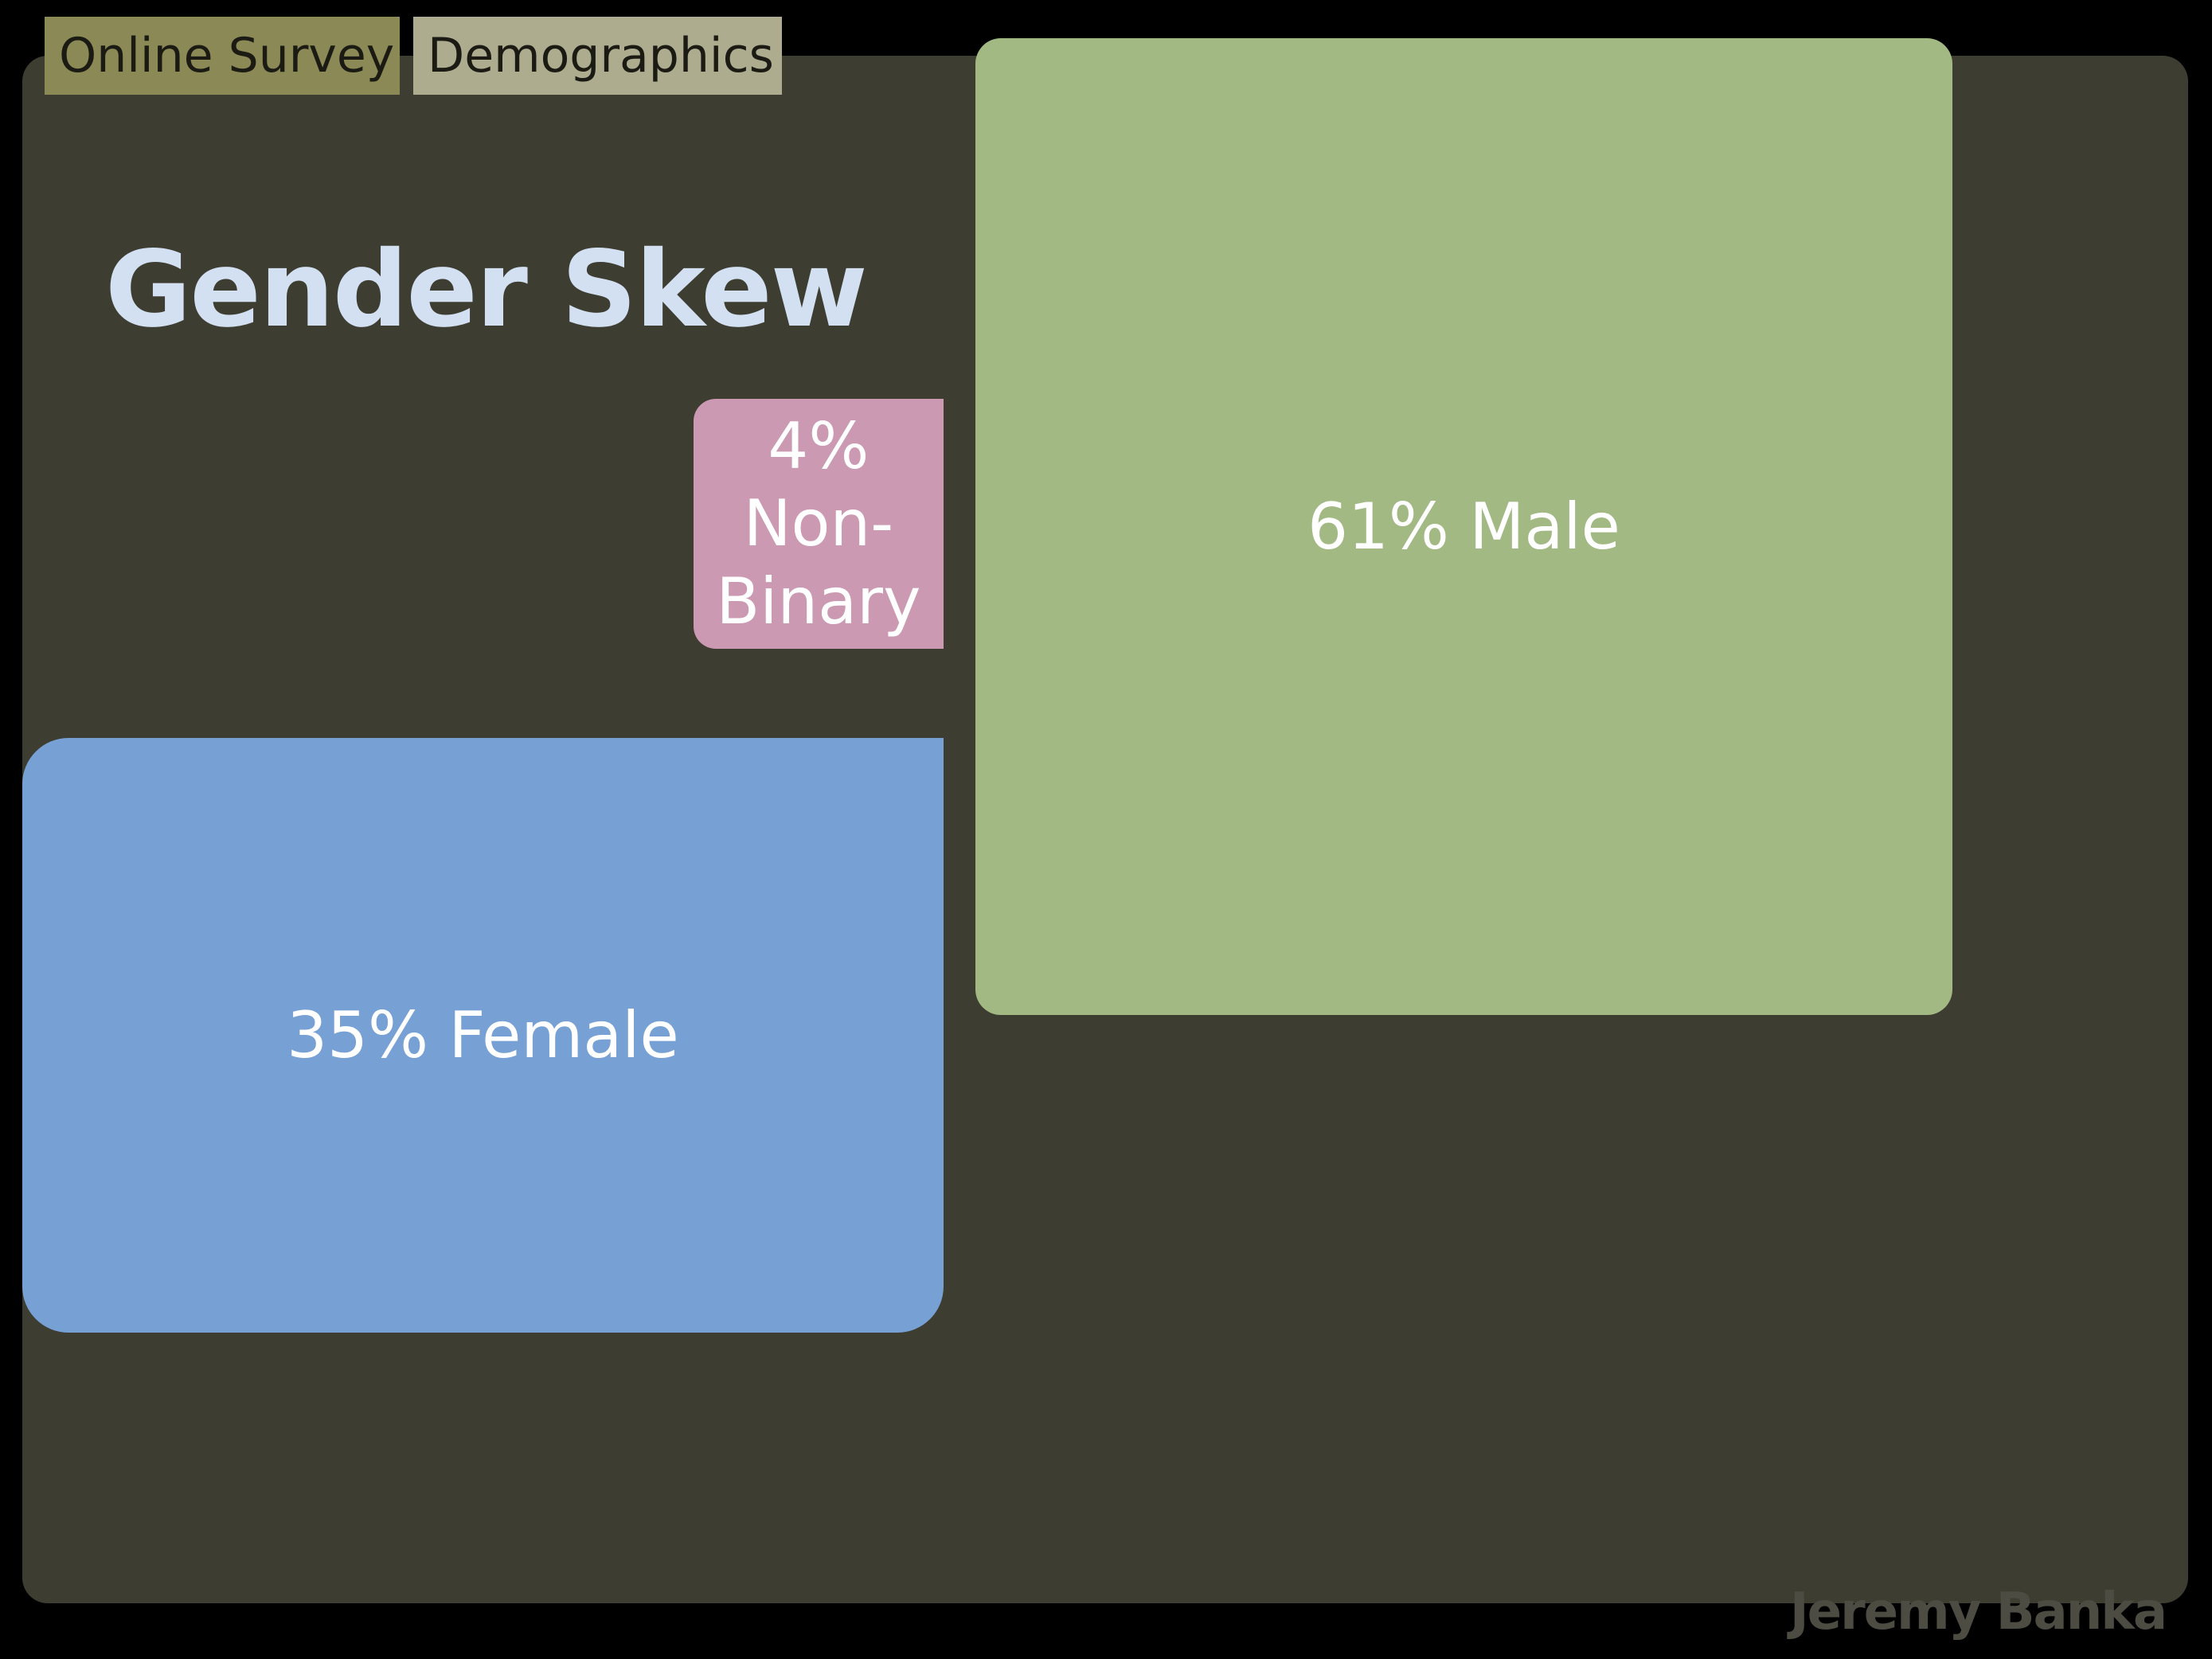 The image size is (2212, 1659). I want to click on chart-title: Gender Skew, so click(486, 289).